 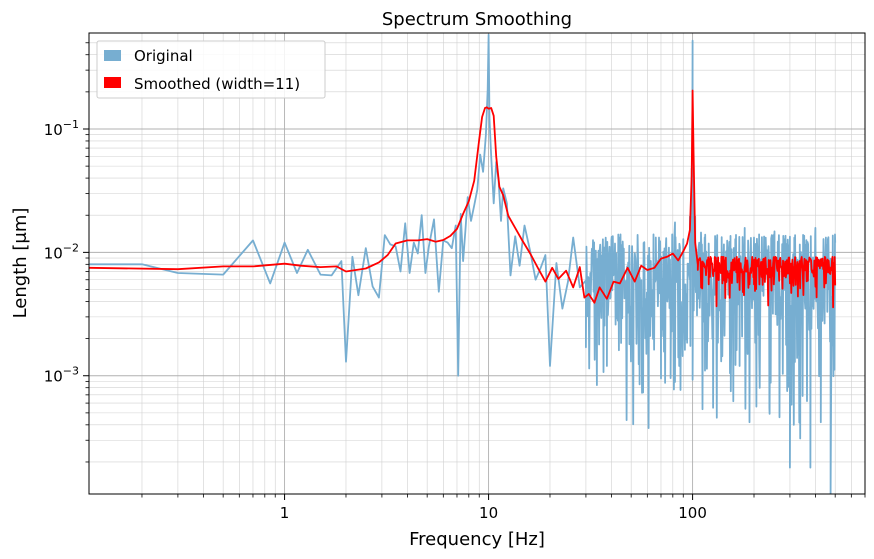 I want to click on y-axis: 10⁻¹ 10⁻² 10⁻³, so click(x=66, y=252).